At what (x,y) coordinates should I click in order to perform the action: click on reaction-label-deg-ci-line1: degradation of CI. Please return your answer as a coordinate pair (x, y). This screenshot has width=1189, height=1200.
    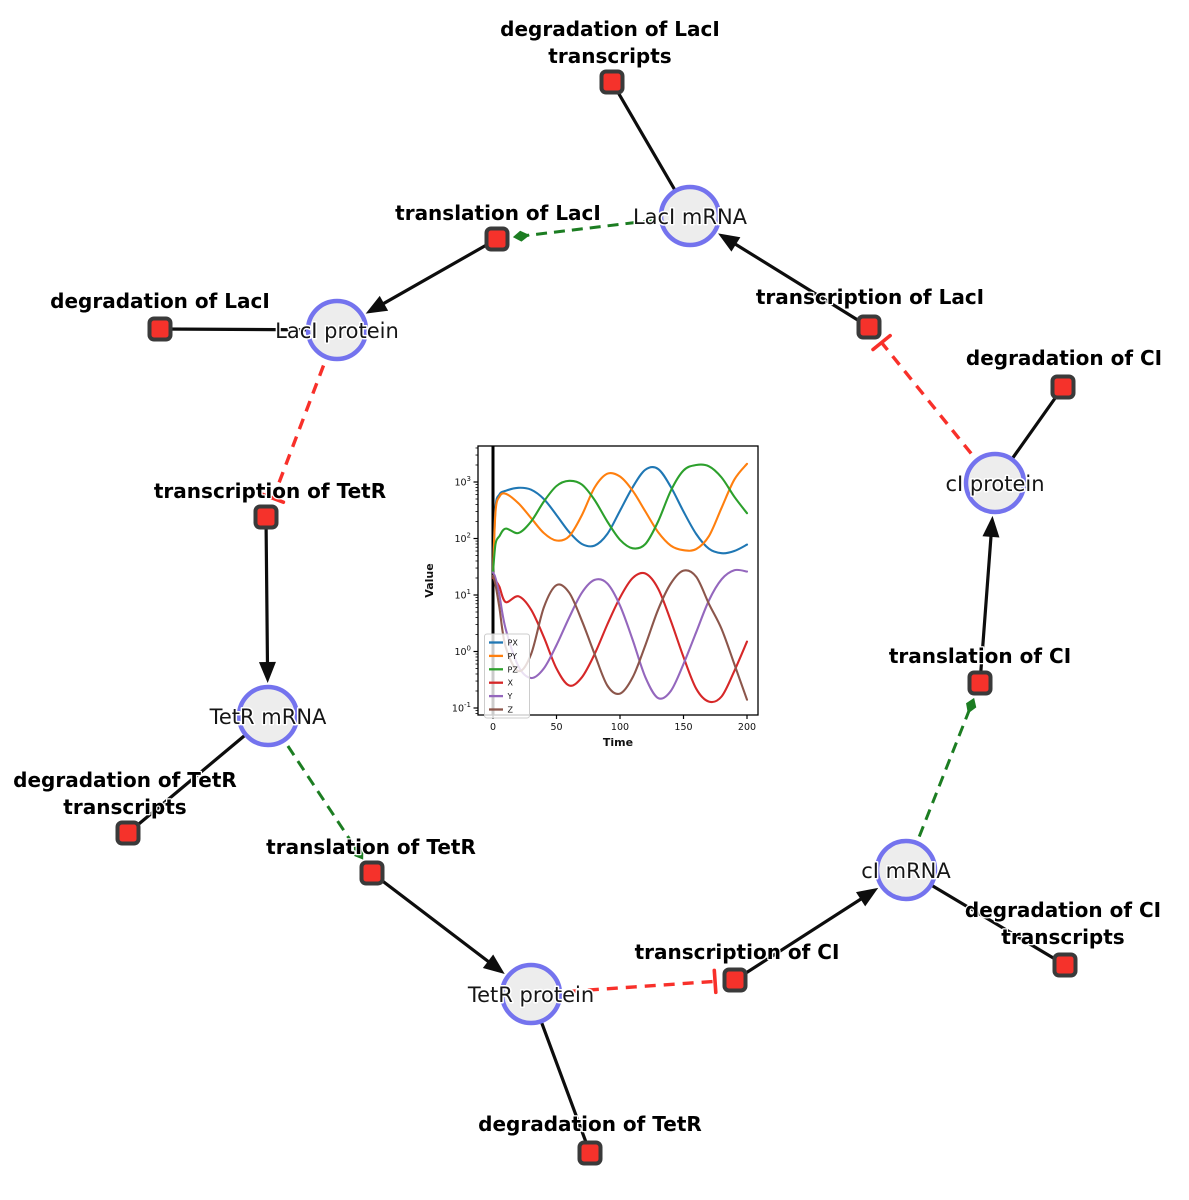
    Looking at the image, I should click on (1064, 358).